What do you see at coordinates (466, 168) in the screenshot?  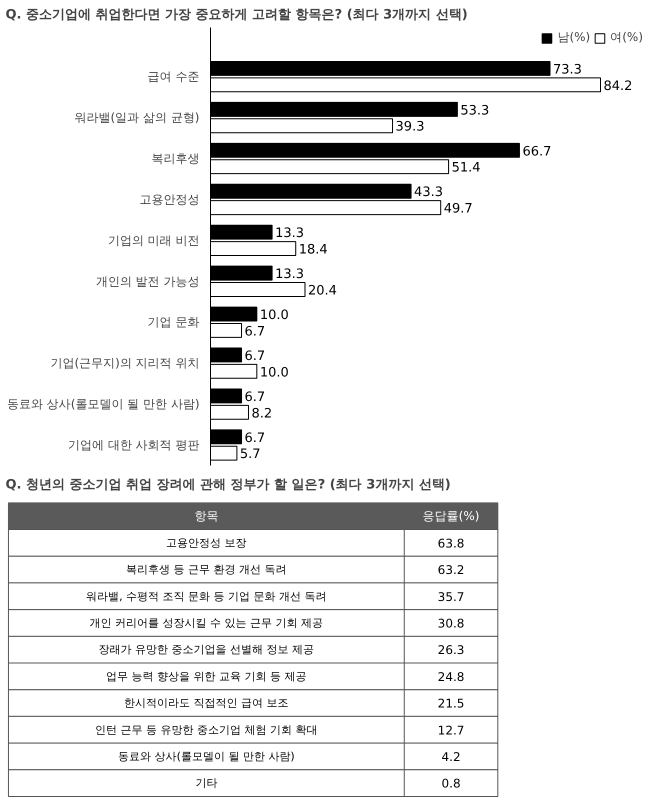 I see `data-label: 51.4` at bounding box center [466, 168].